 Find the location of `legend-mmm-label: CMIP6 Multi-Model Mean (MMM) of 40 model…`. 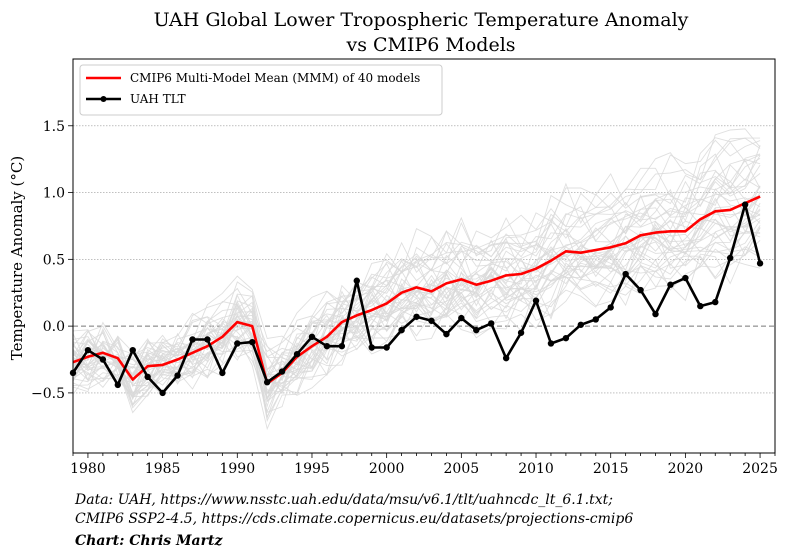

legend-mmm-label: CMIP6 Multi-Model Mean (MMM) of 40 model… is located at coordinates (275, 78).